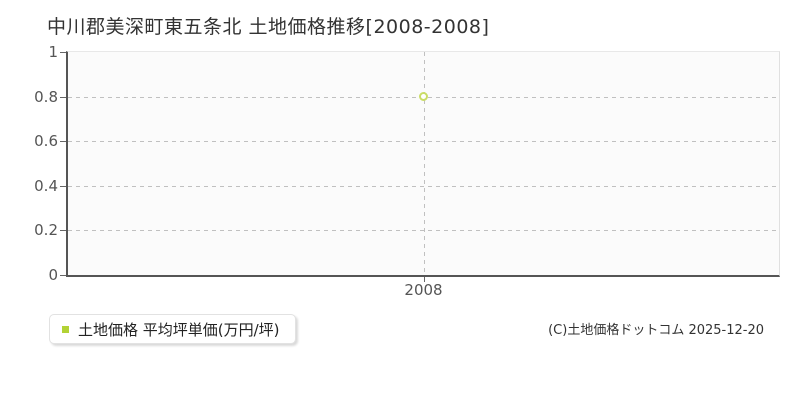 The height and width of the screenshot is (400, 800). I want to click on y-tick-label: 1, so click(53, 52).